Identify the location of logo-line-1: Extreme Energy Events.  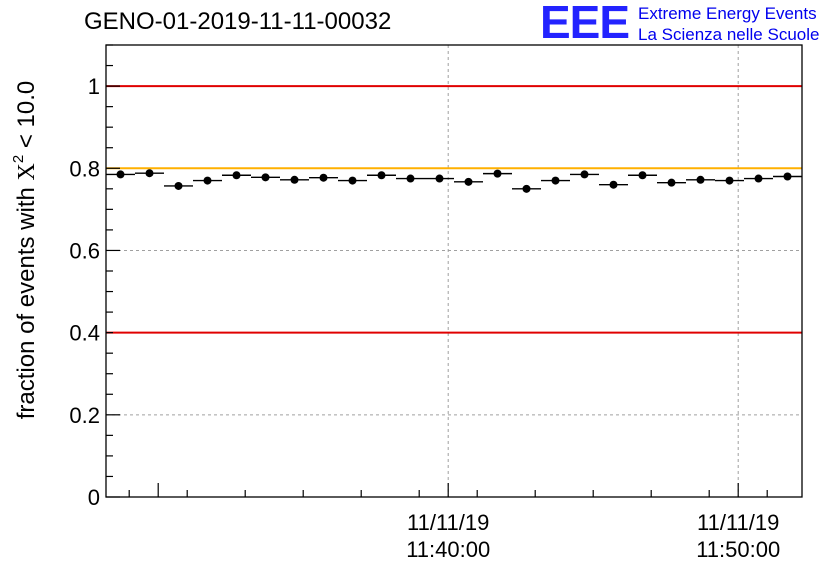
(727, 13).